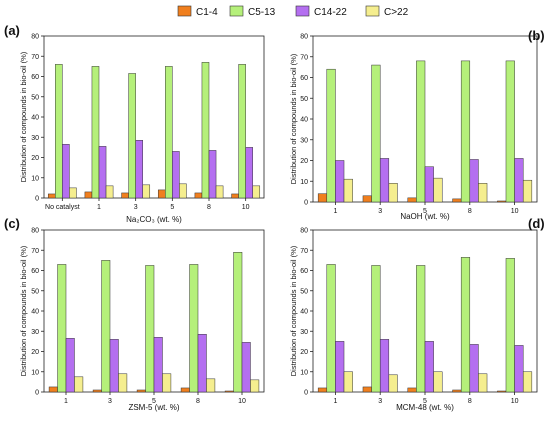 The image size is (550, 422). What do you see at coordinates (293, 118) in the screenshot?
I see `y-axis-label: Distribution of compounds in bio-oil (%)` at bounding box center [293, 118].